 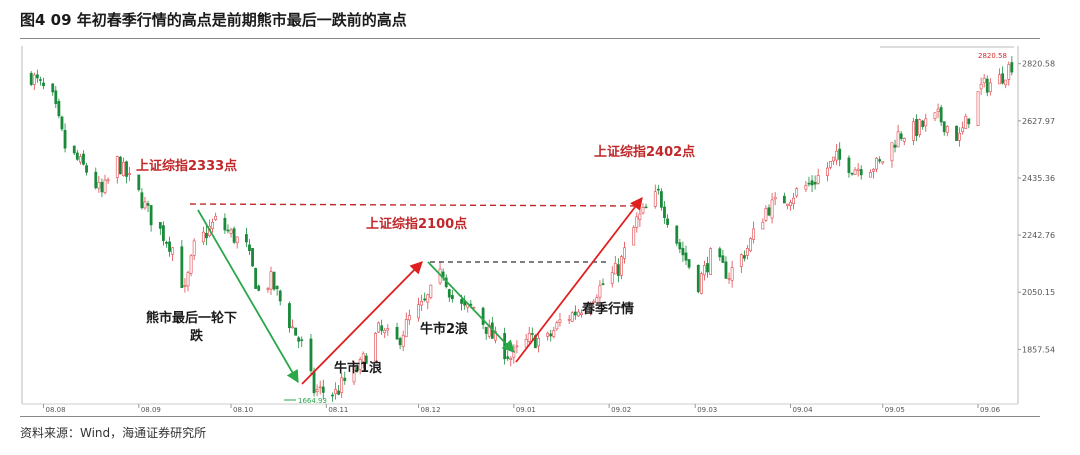 What do you see at coordinates (621, 410) in the screenshot?
I see `x-tick-label: 09.02` at bounding box center [621, 410].